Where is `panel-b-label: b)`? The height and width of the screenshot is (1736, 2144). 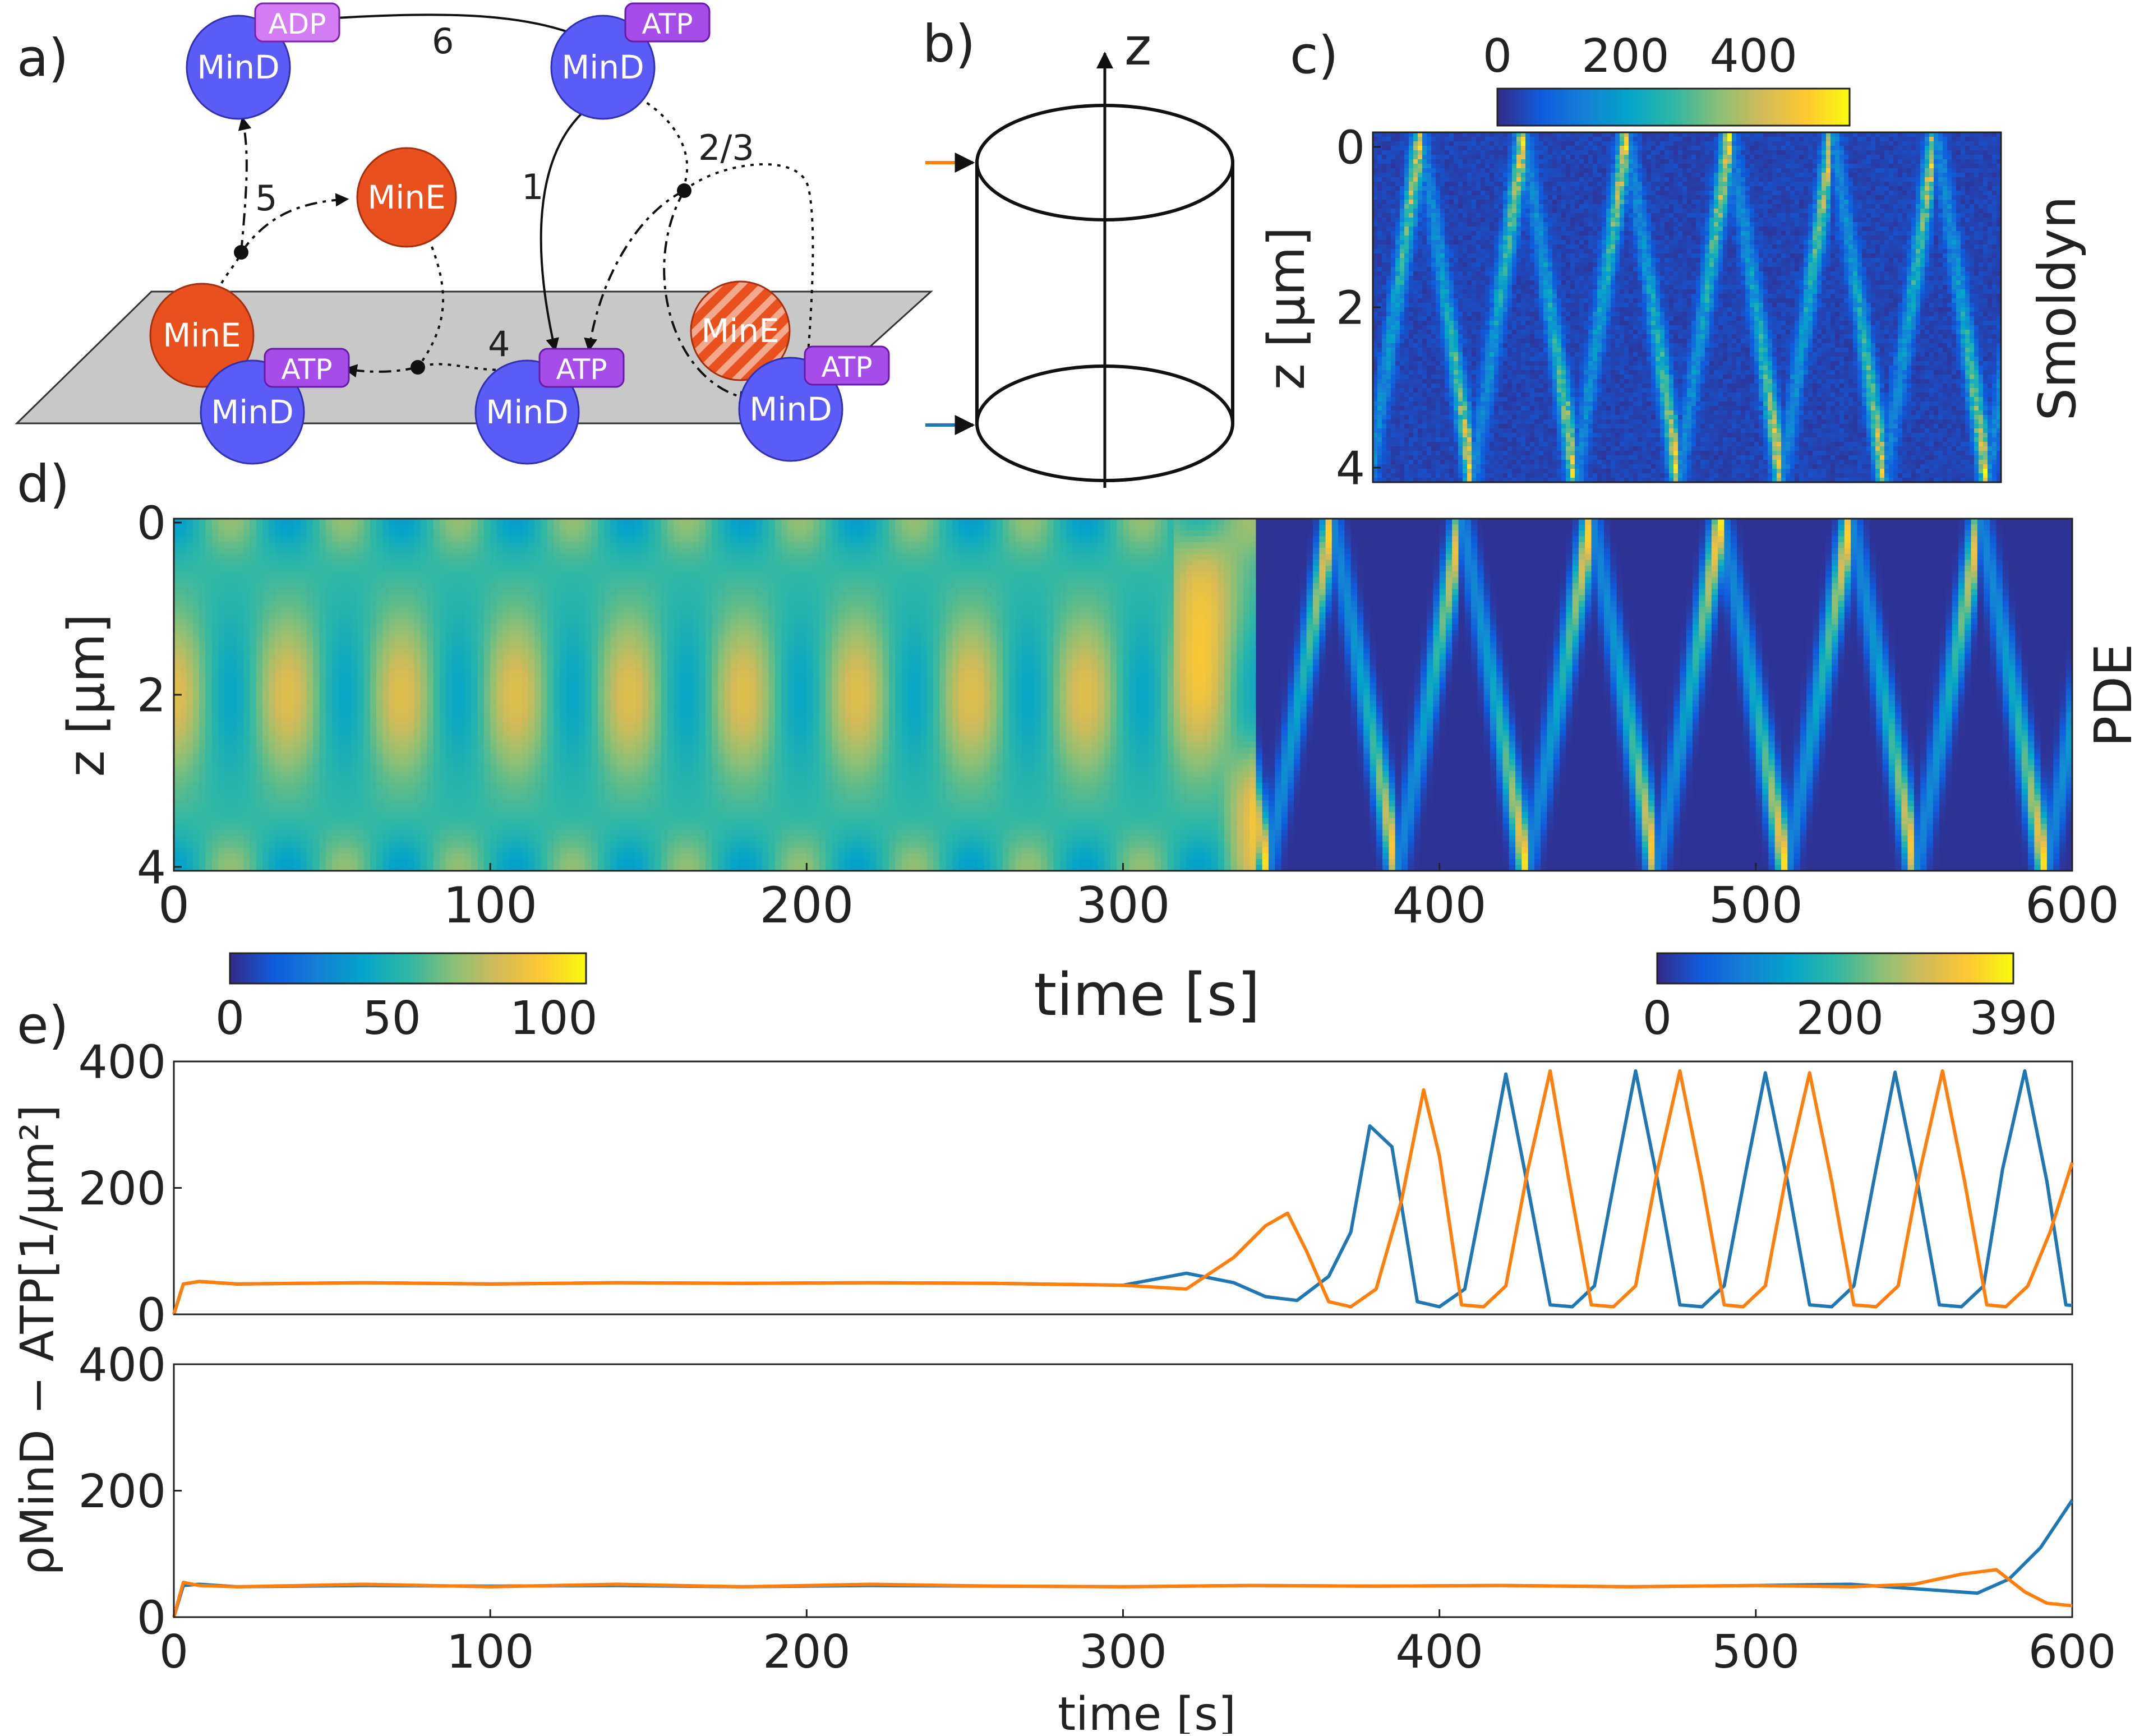
panel-b-label: b) is located at coordinates (949, 44).